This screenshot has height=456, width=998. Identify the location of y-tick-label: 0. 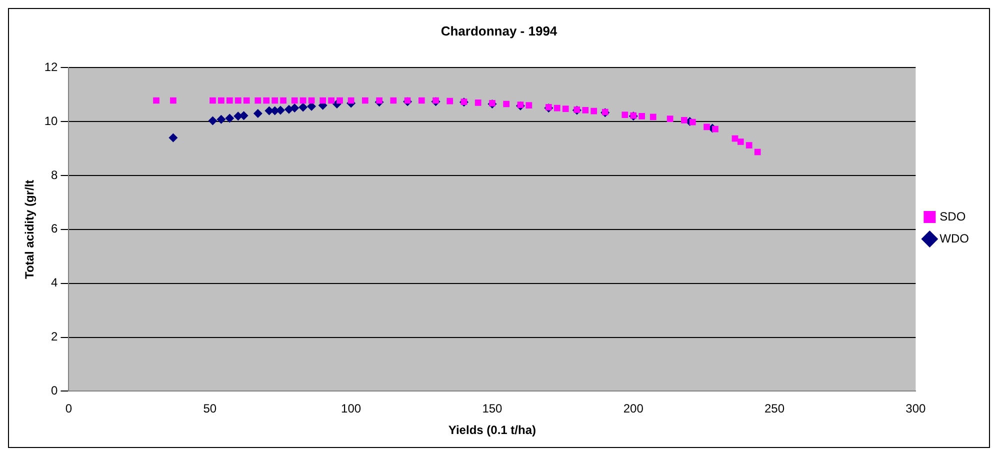
(54, 391).